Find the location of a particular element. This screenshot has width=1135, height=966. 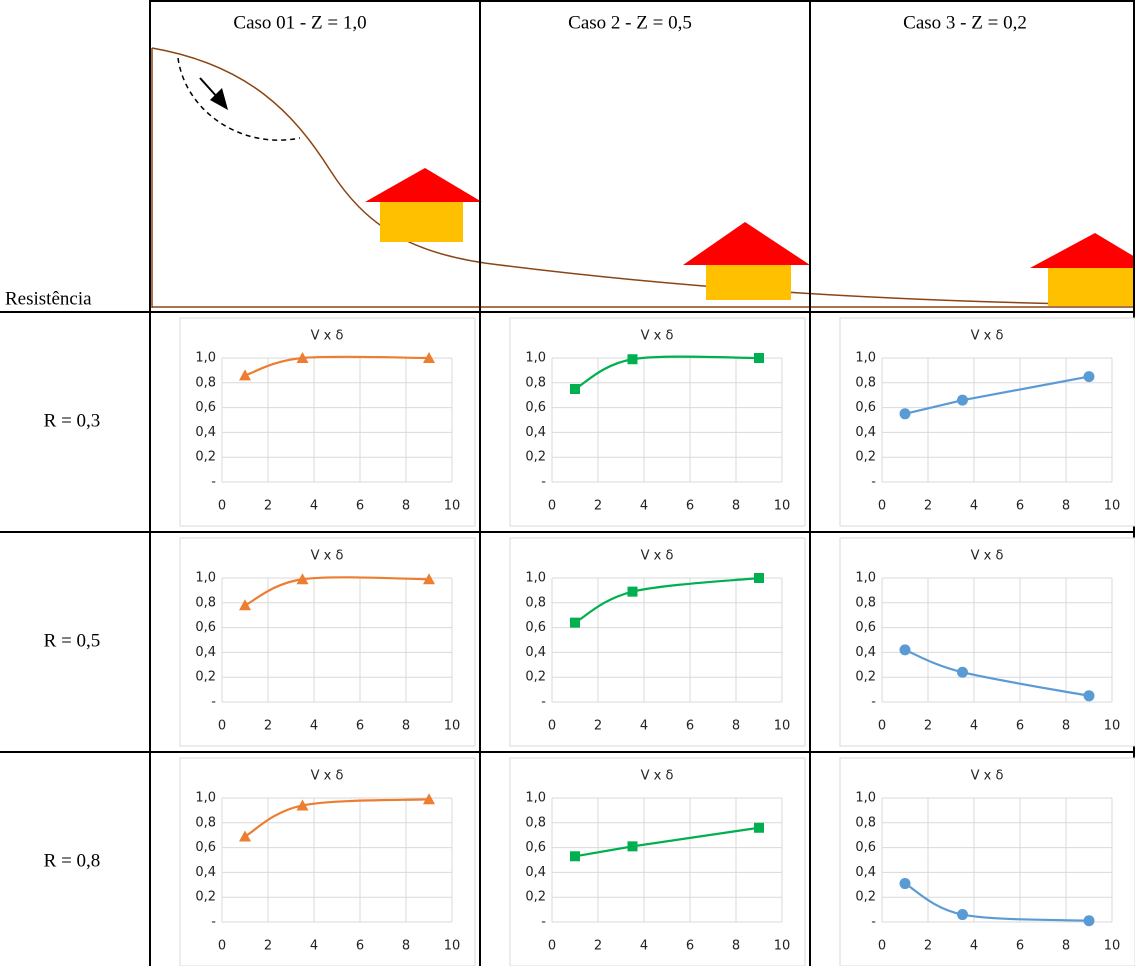

column-header: Caso 01 - Z = 1,0 is located at coordinates (299, 22).